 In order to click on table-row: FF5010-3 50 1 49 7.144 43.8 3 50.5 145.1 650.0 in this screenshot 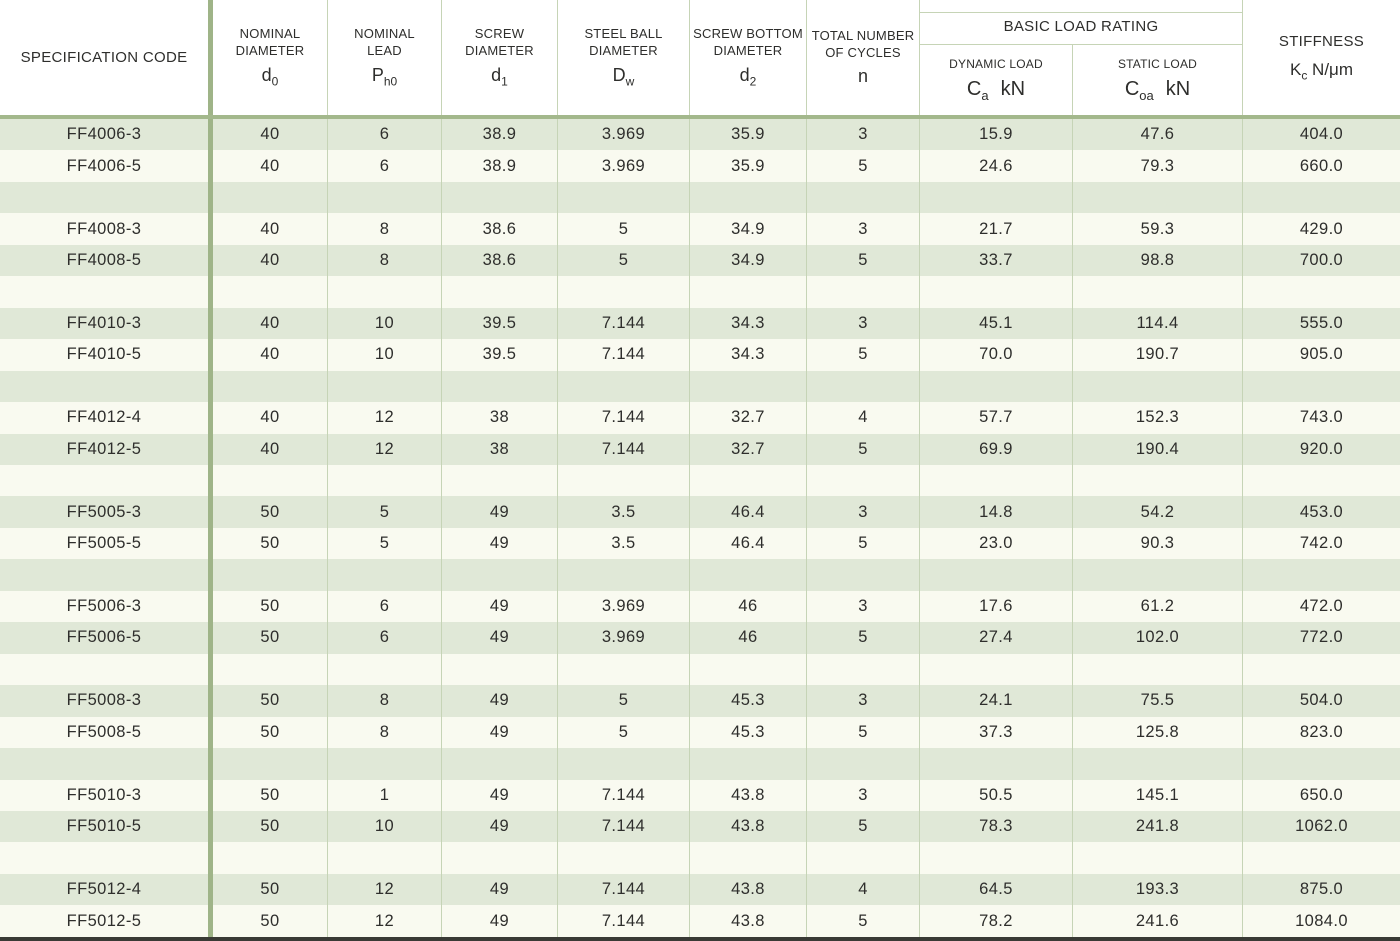, I will do `click(700, 795)`.